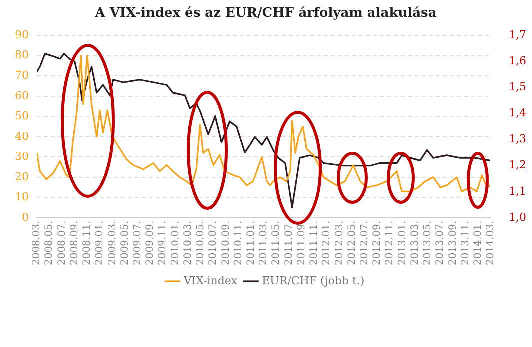  What do you see at coordinates (517, 61) in the screenshot?
I see `y2-tick-label: 1,6` at bounding box center [517, 61].